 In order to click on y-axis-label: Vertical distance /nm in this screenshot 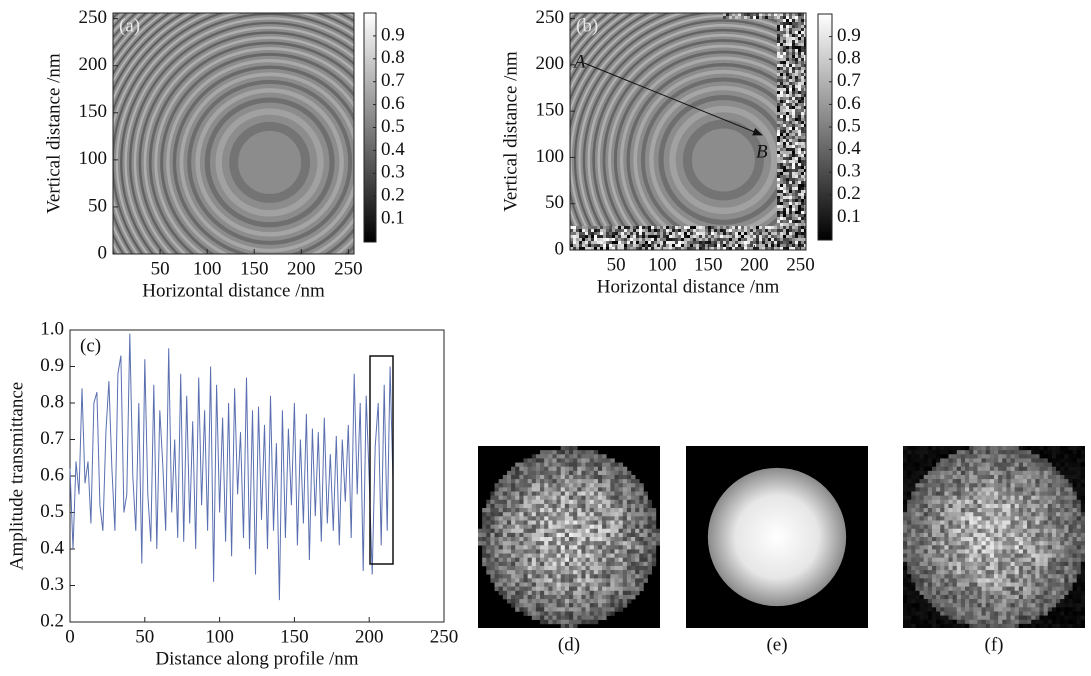, I will do `click(510, 131)`.